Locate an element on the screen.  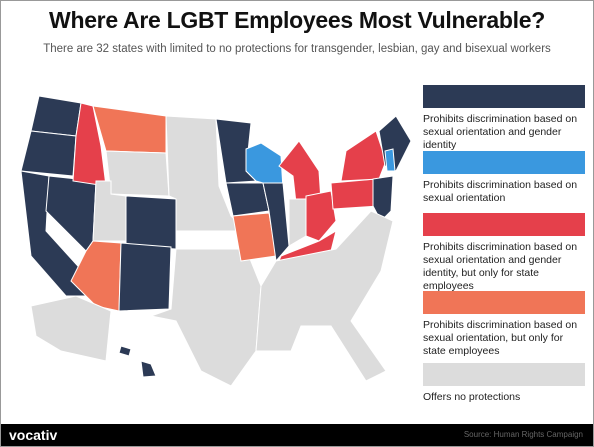
legend-item: Offers no protections is located at coordinates (504, 383).